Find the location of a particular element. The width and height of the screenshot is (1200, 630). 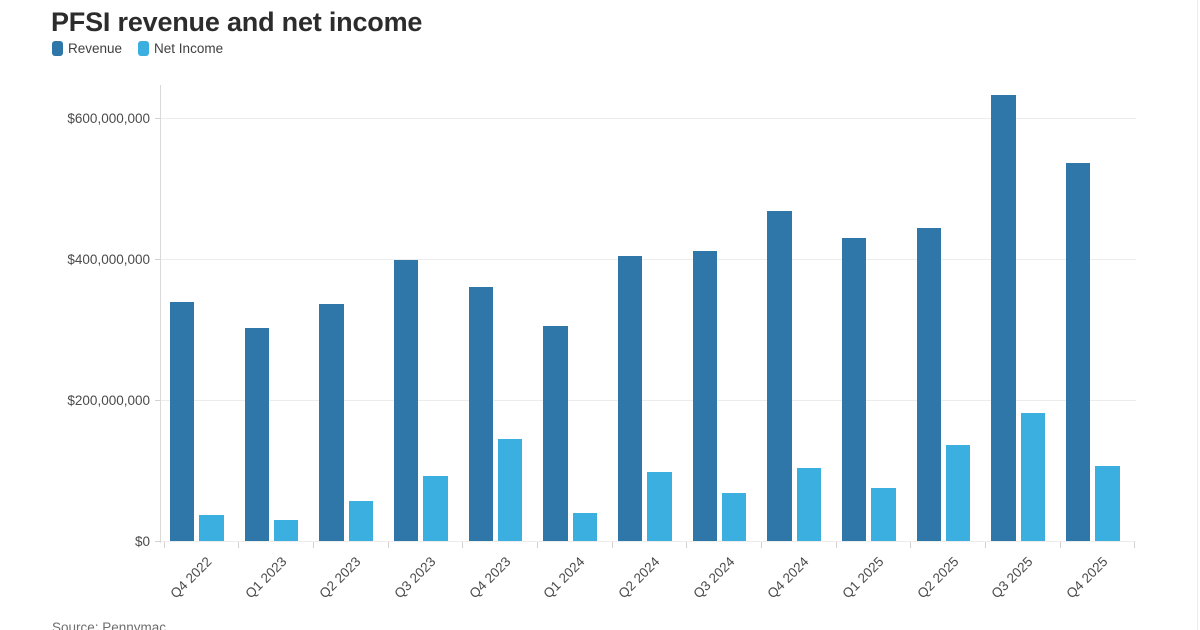

legend: Revenue Net Income is located at coordinates (137, 48).